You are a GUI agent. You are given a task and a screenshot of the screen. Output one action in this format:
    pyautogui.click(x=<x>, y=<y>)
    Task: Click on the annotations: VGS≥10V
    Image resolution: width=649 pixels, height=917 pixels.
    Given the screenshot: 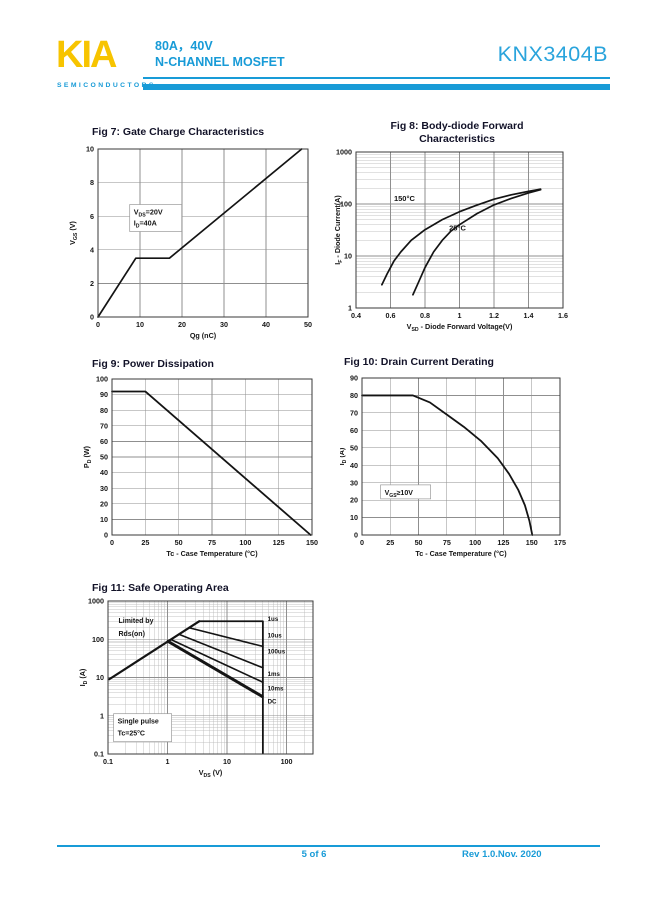 What is the action you would take?
    pyautogui.click(x=405, y=492)
    